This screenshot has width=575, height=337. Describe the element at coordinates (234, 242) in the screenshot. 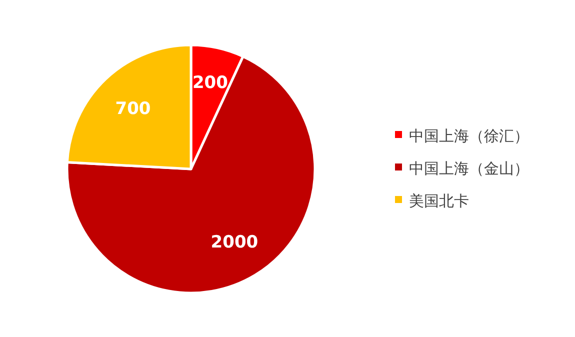

I see `data-label: 2000` at that location.